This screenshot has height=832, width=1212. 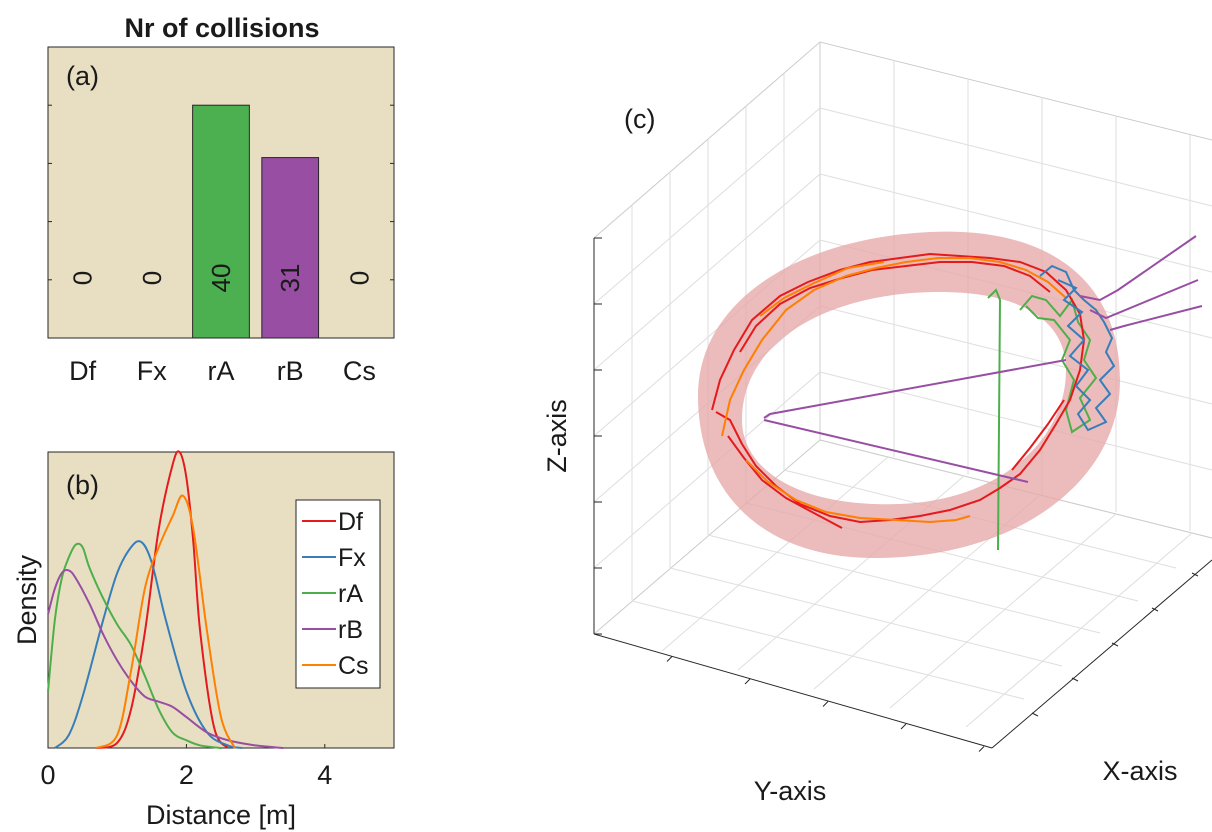 I want to click on panel-a-bar-chart: Nr of collisions (a) 0 0 40 31 0 Df Fx rA rB Cs, so click(x=221, y=199).